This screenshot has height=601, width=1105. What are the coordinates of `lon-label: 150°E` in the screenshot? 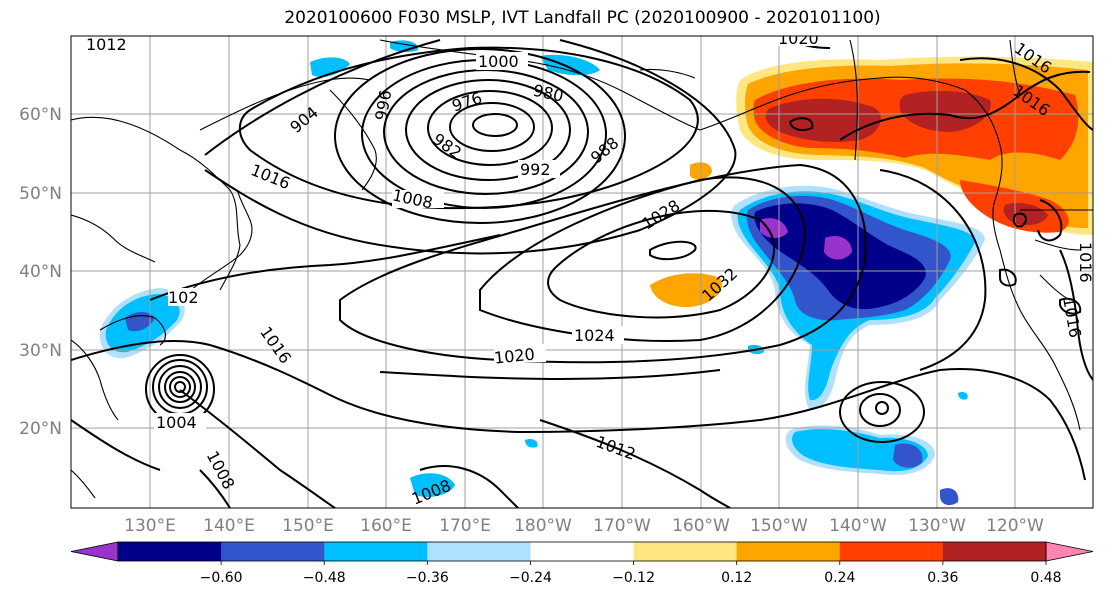 It's located at (308, 526).